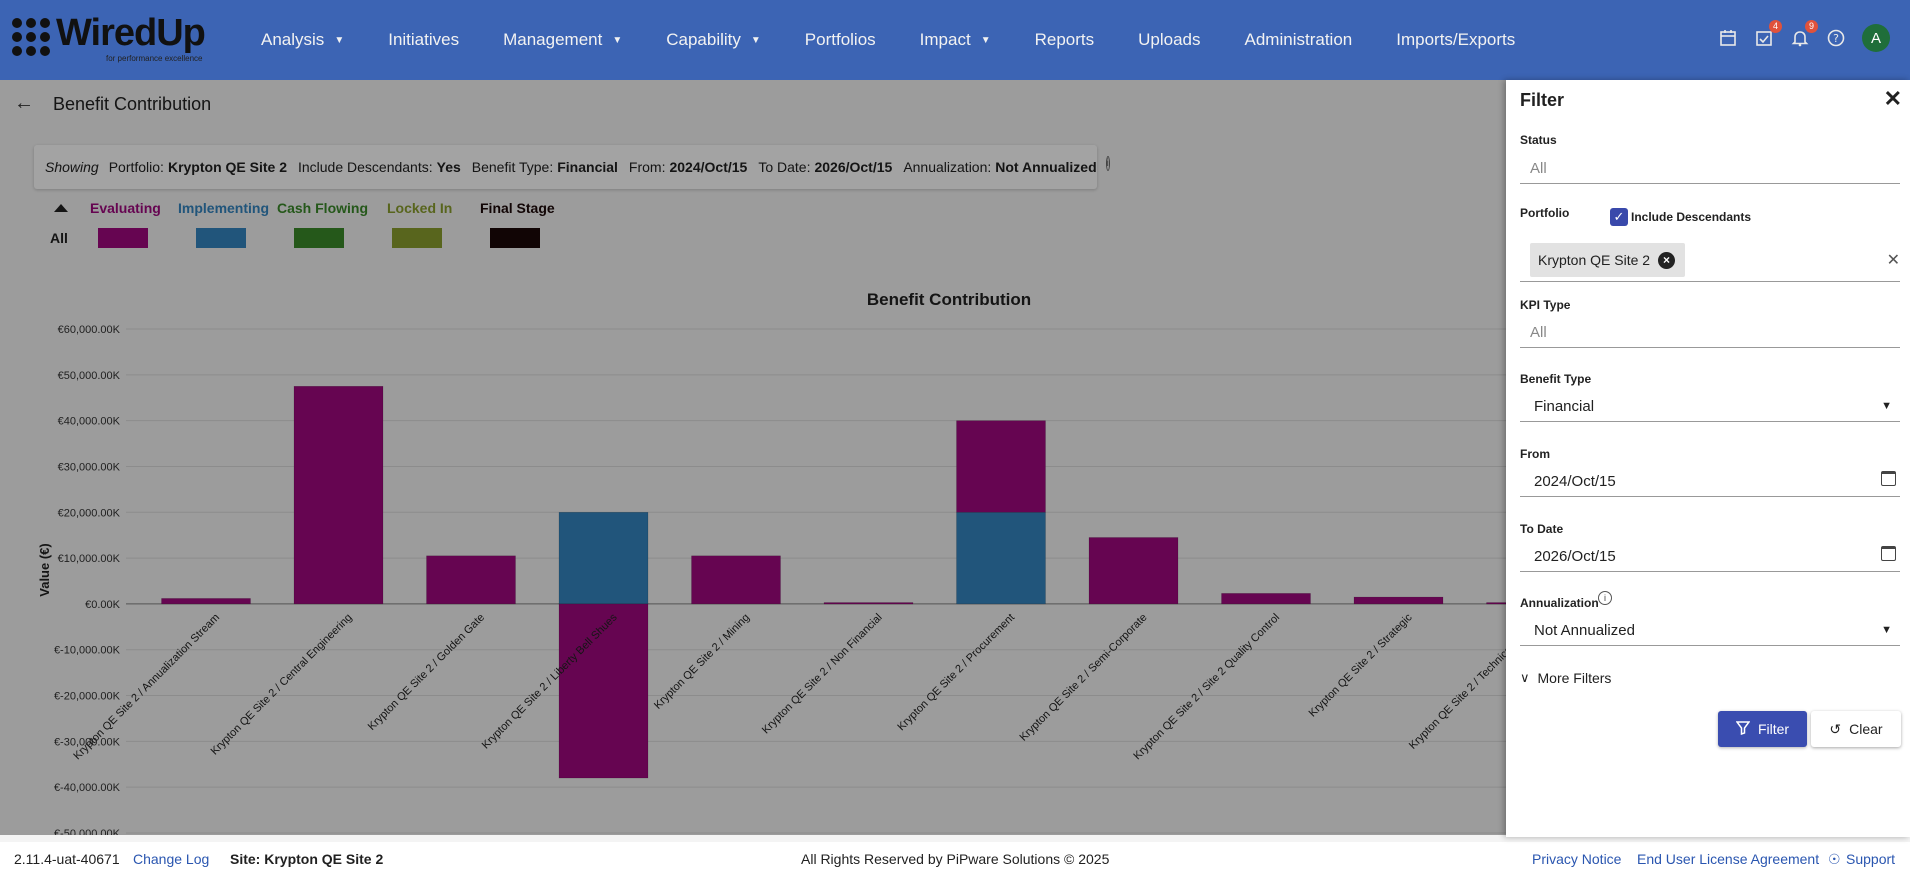 The width and height of the screenshot is (1910, 885). I want to click on privacy-link: Privacy Notice, so click(1577, 859).